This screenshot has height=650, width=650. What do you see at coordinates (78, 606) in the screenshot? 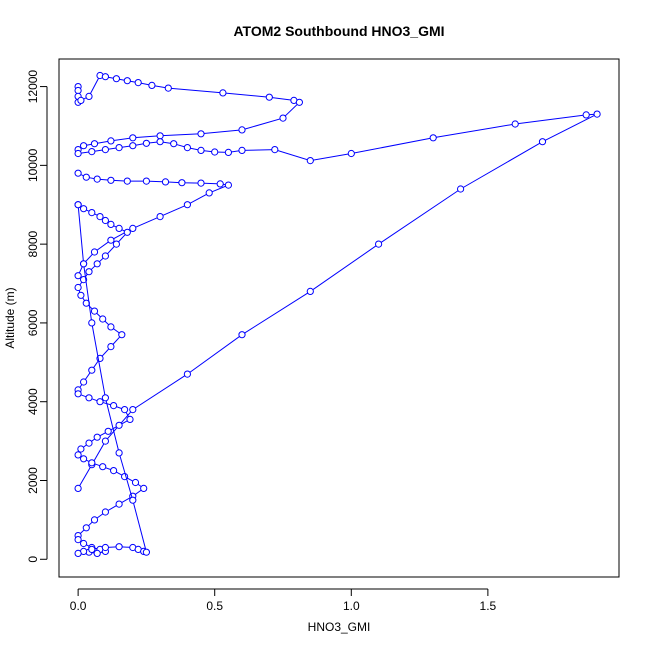
I see `x-tick-label: 0.0` at bounding box center [78, 606].